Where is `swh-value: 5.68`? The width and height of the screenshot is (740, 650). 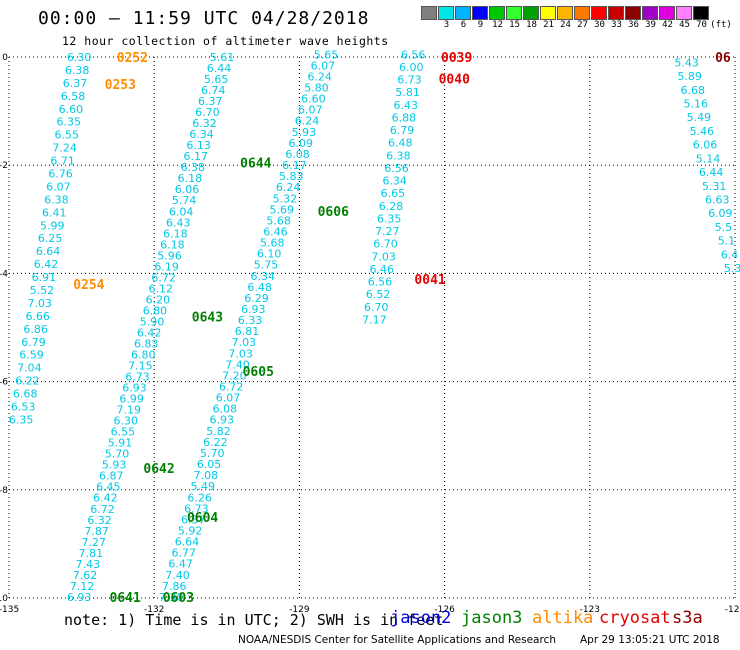
swh-value: 5.68 is located at coordinates (272, 243).